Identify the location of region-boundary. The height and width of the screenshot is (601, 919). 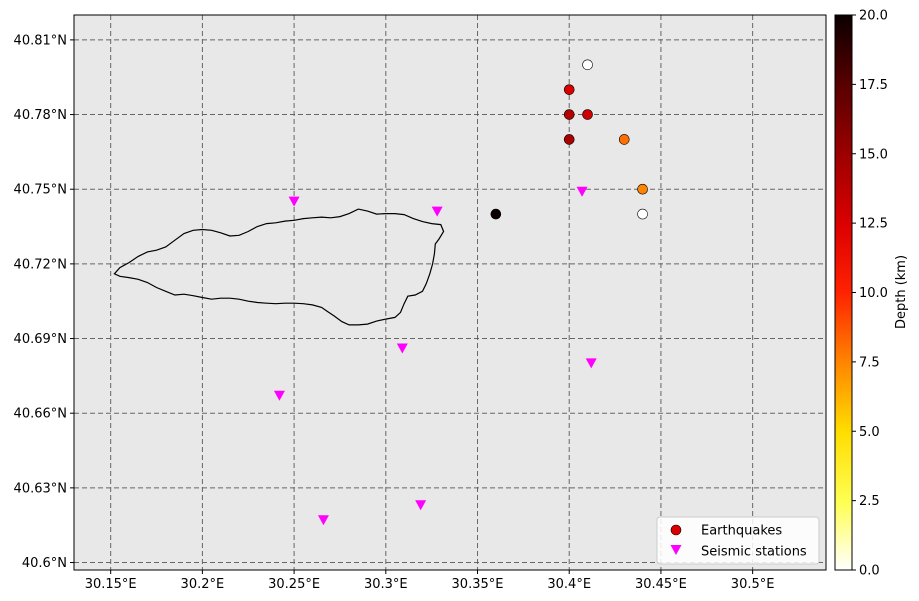
(279, 267).